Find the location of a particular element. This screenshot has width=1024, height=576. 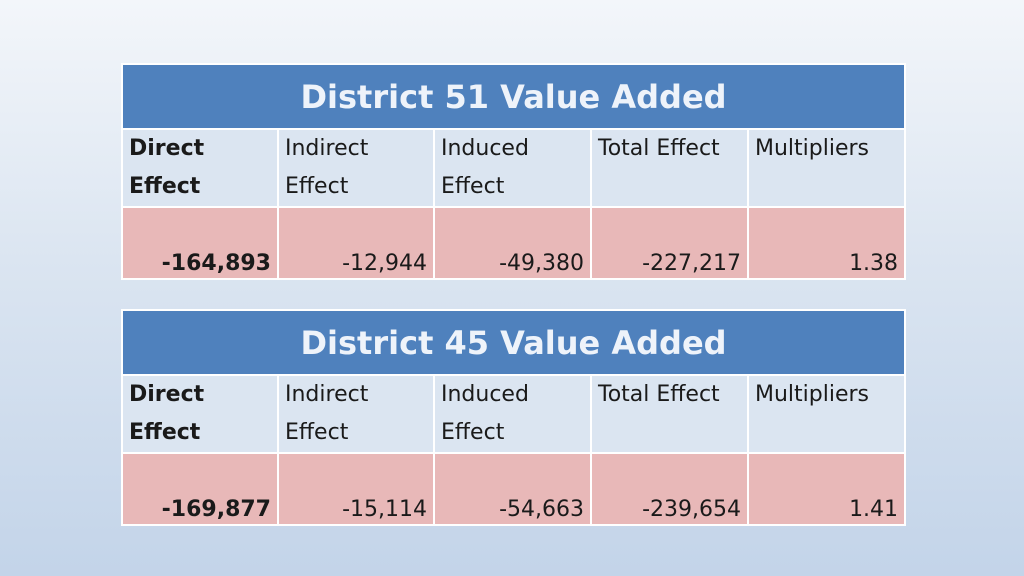

table-value-row: -169,877 -15,114 -54,663 -239,654 1.41 is located at coordinates (514, 489).